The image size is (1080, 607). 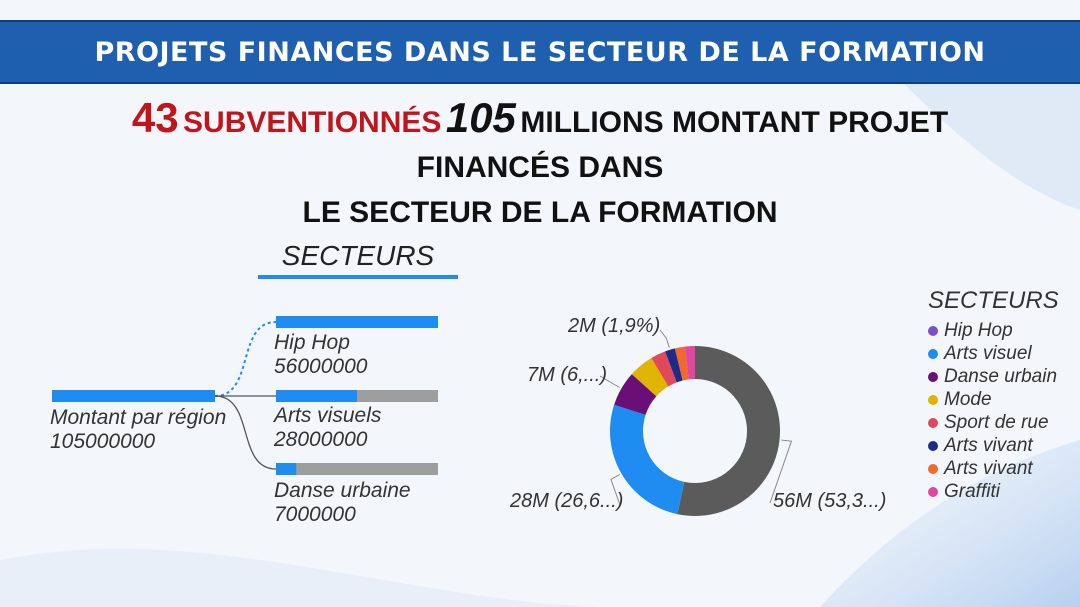 I want to click on donut-slice-sport-de-rue, so click(x=664, y=369).